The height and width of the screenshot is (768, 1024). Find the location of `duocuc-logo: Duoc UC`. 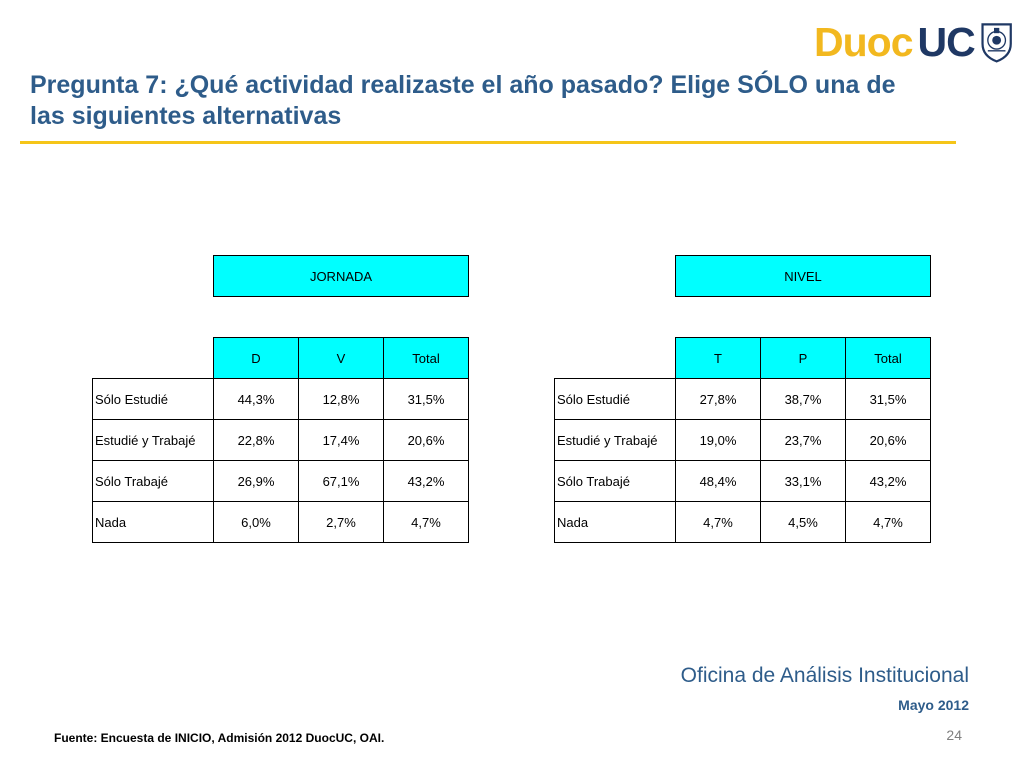

duocuc-logo: Duoc UC is located at coordinates (914, 42).